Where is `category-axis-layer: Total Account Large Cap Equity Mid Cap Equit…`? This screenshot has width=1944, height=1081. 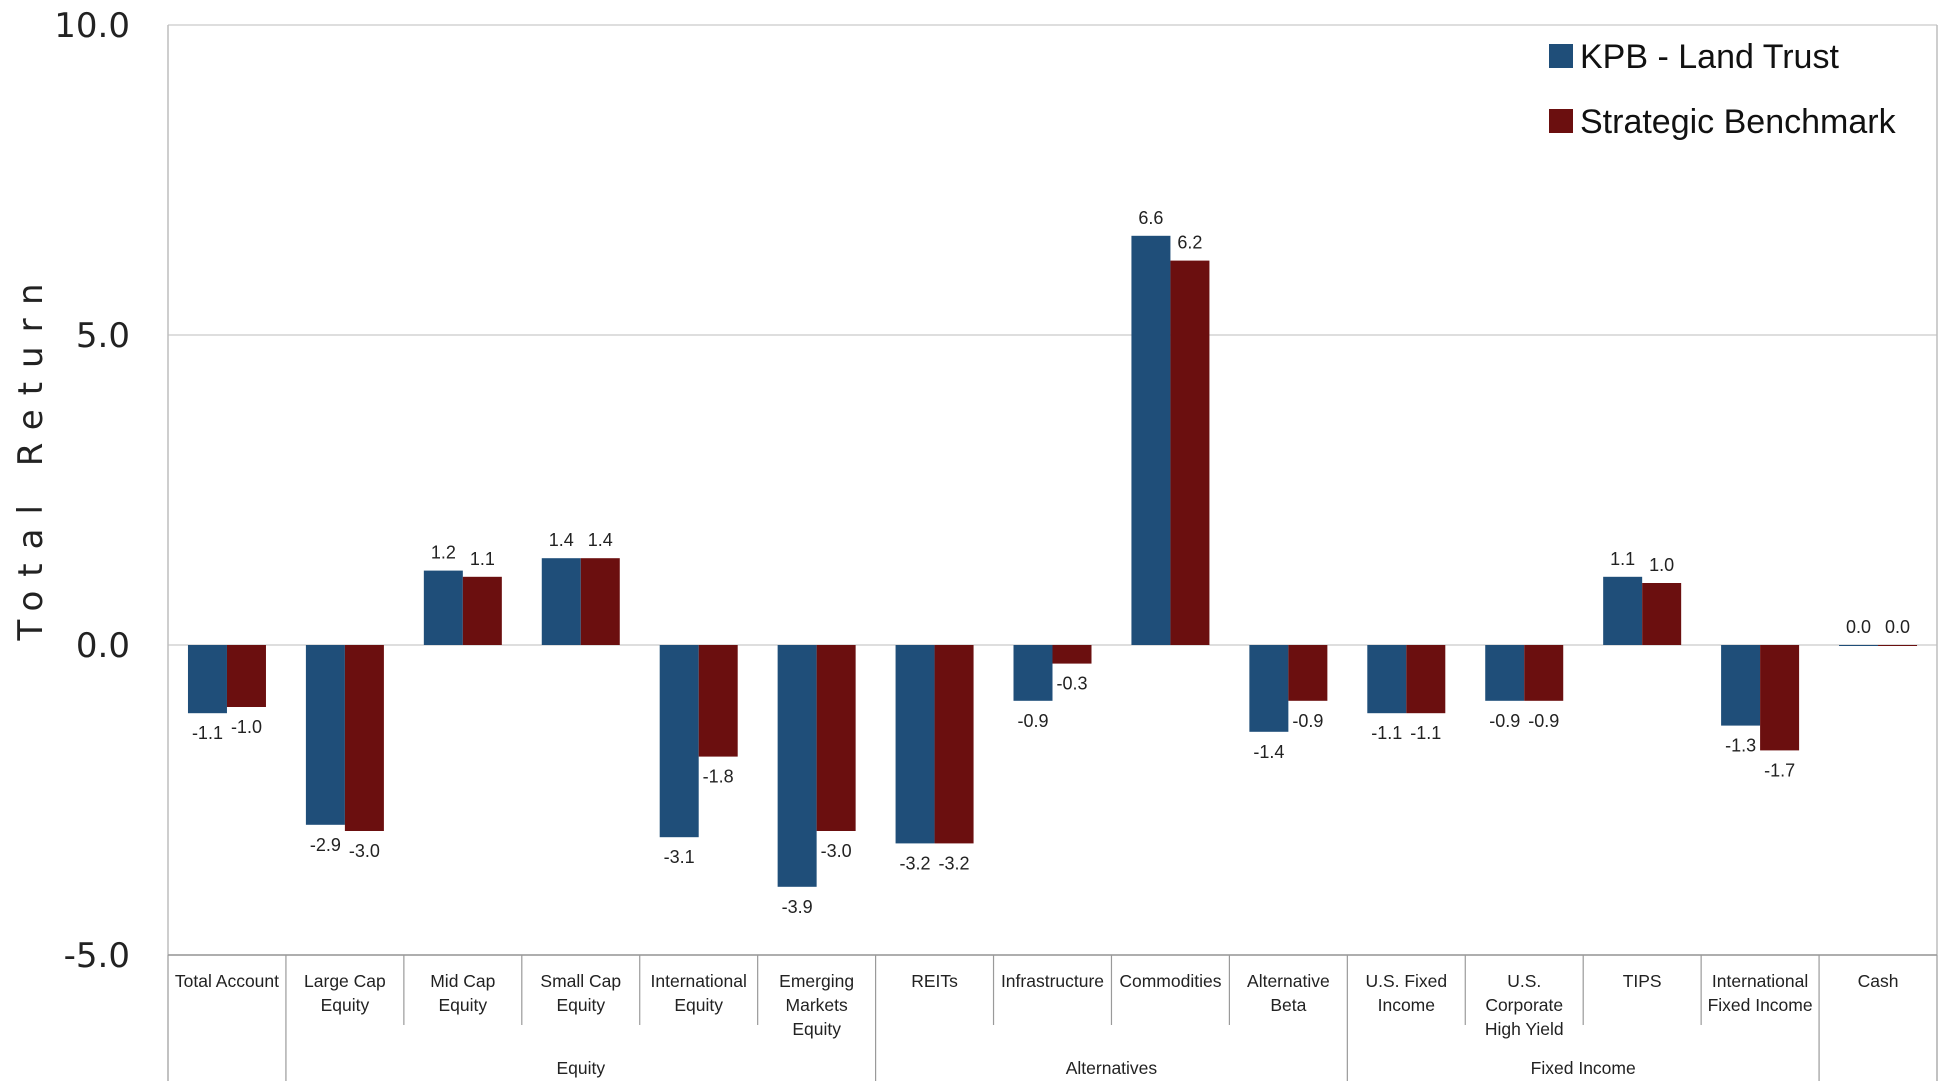 category-axis-layer: Total Account Large Cap Equity Mid Cap Equit… is located at coordinates (1052, 1018).